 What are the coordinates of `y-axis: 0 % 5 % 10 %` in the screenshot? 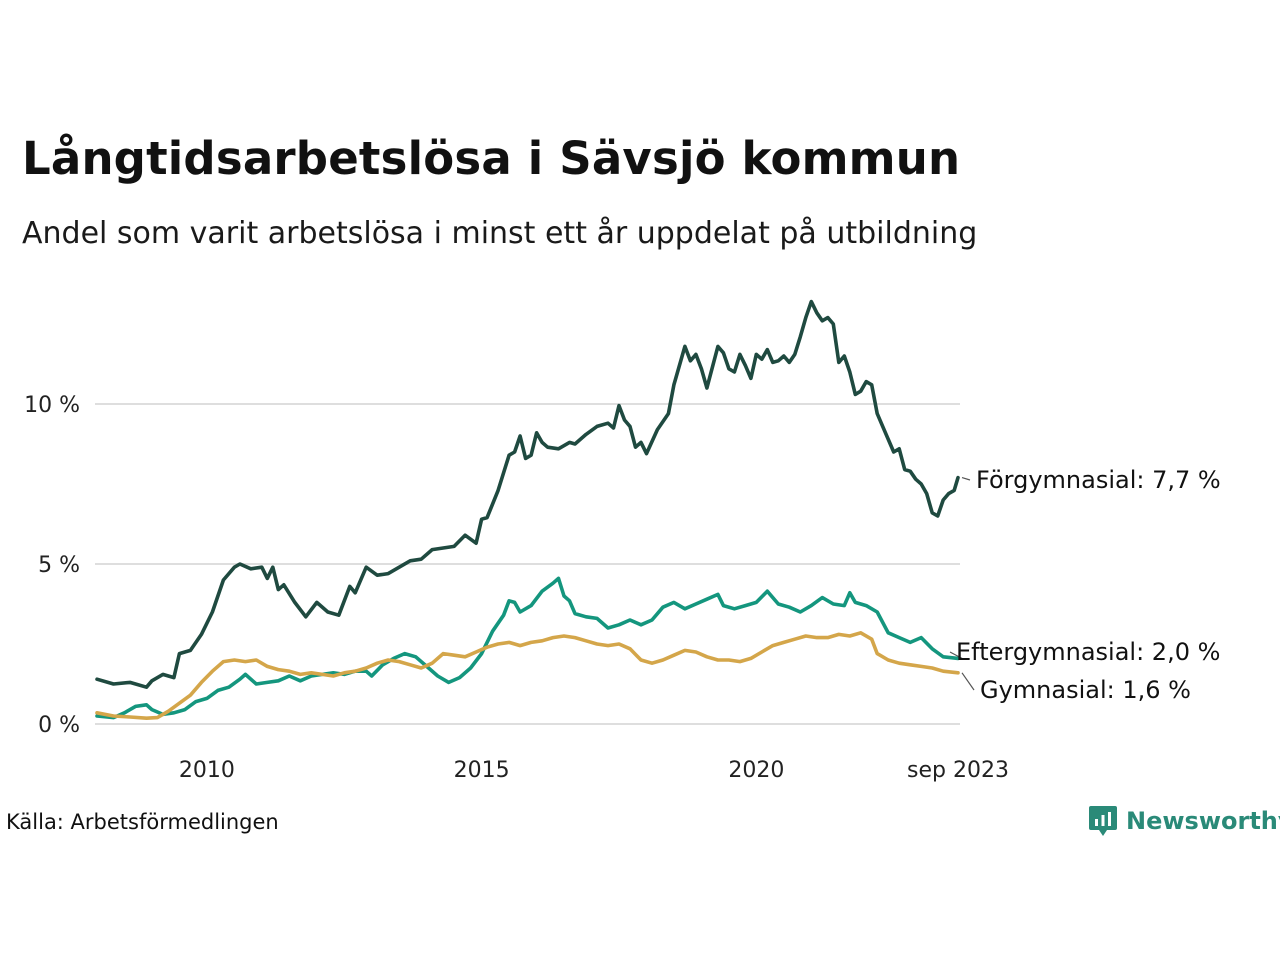 It's located at (52, 565).